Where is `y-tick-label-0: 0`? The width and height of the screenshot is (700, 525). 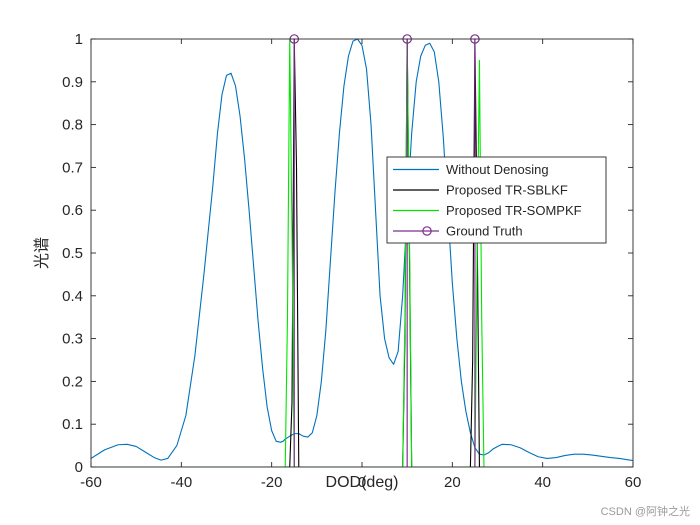
y-tick-label-0: 0 is located at coordinates (79, 467).